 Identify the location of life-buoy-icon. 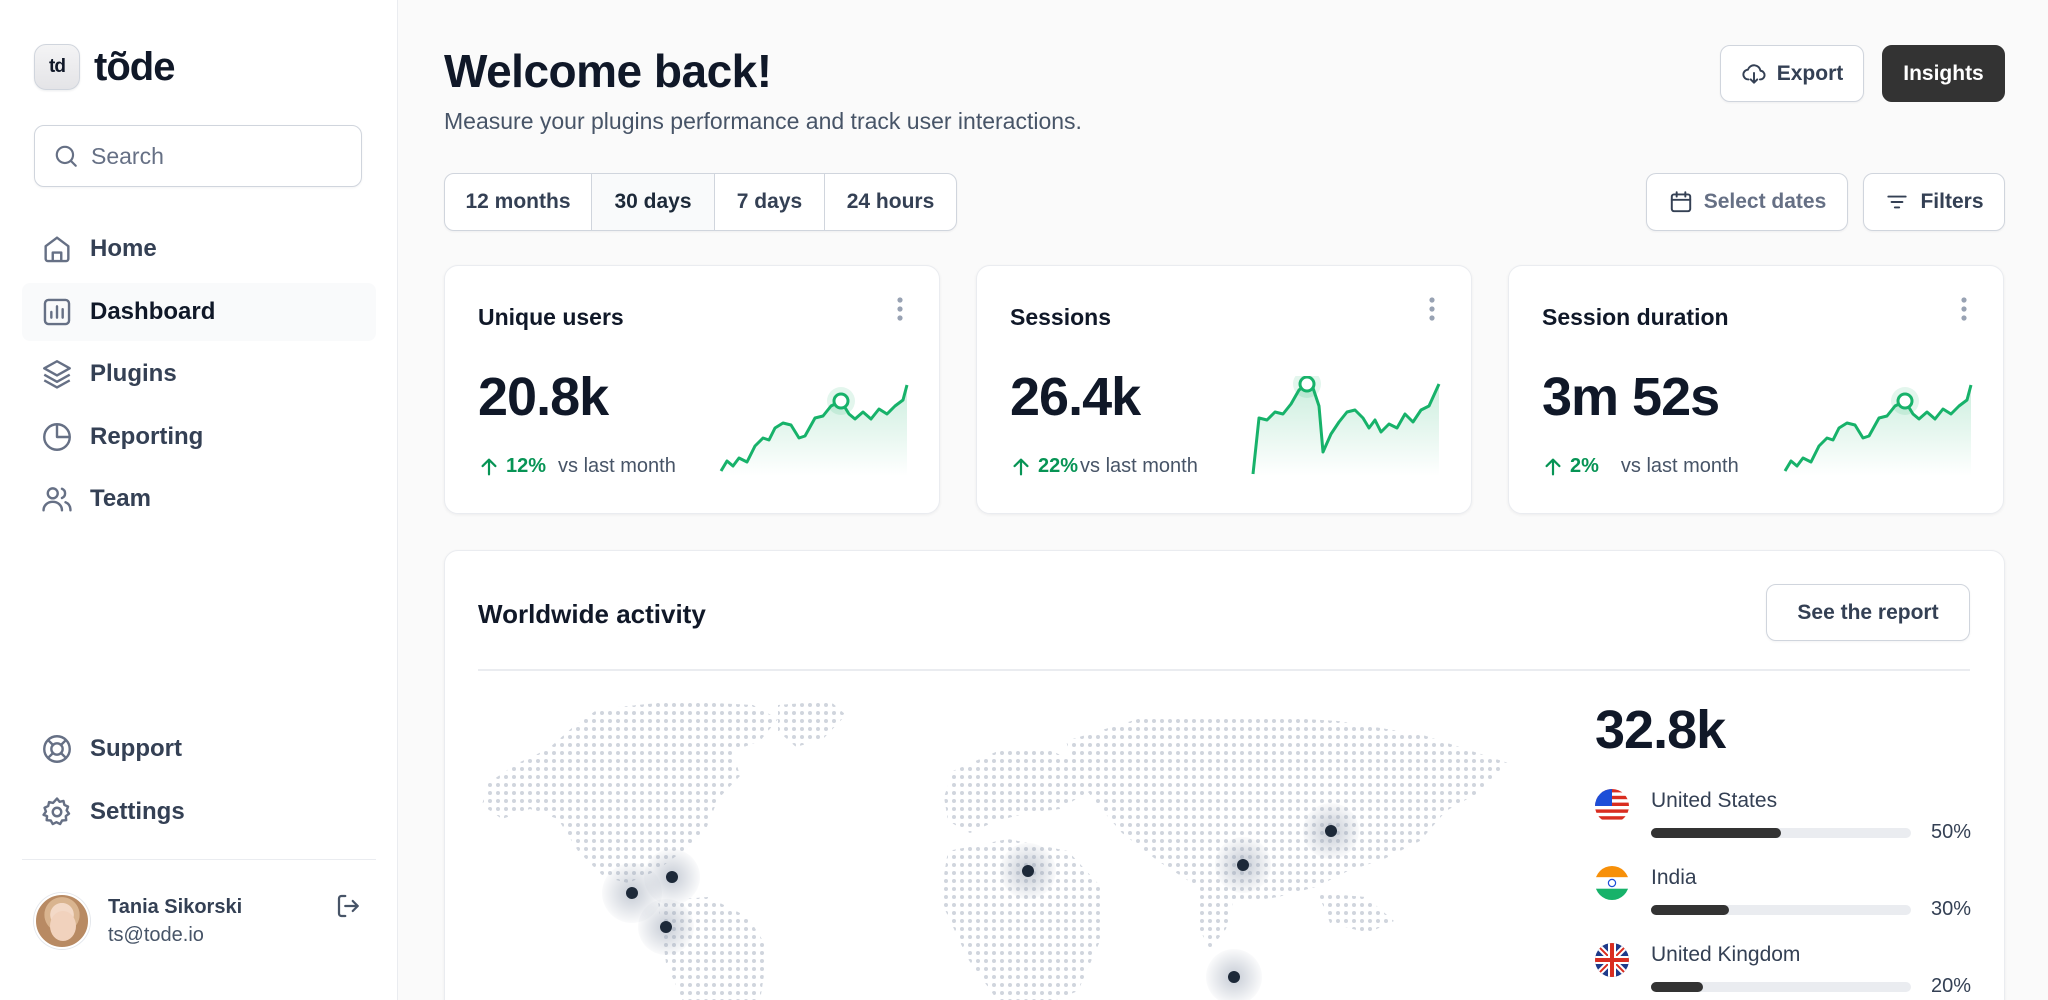
(57, 749).